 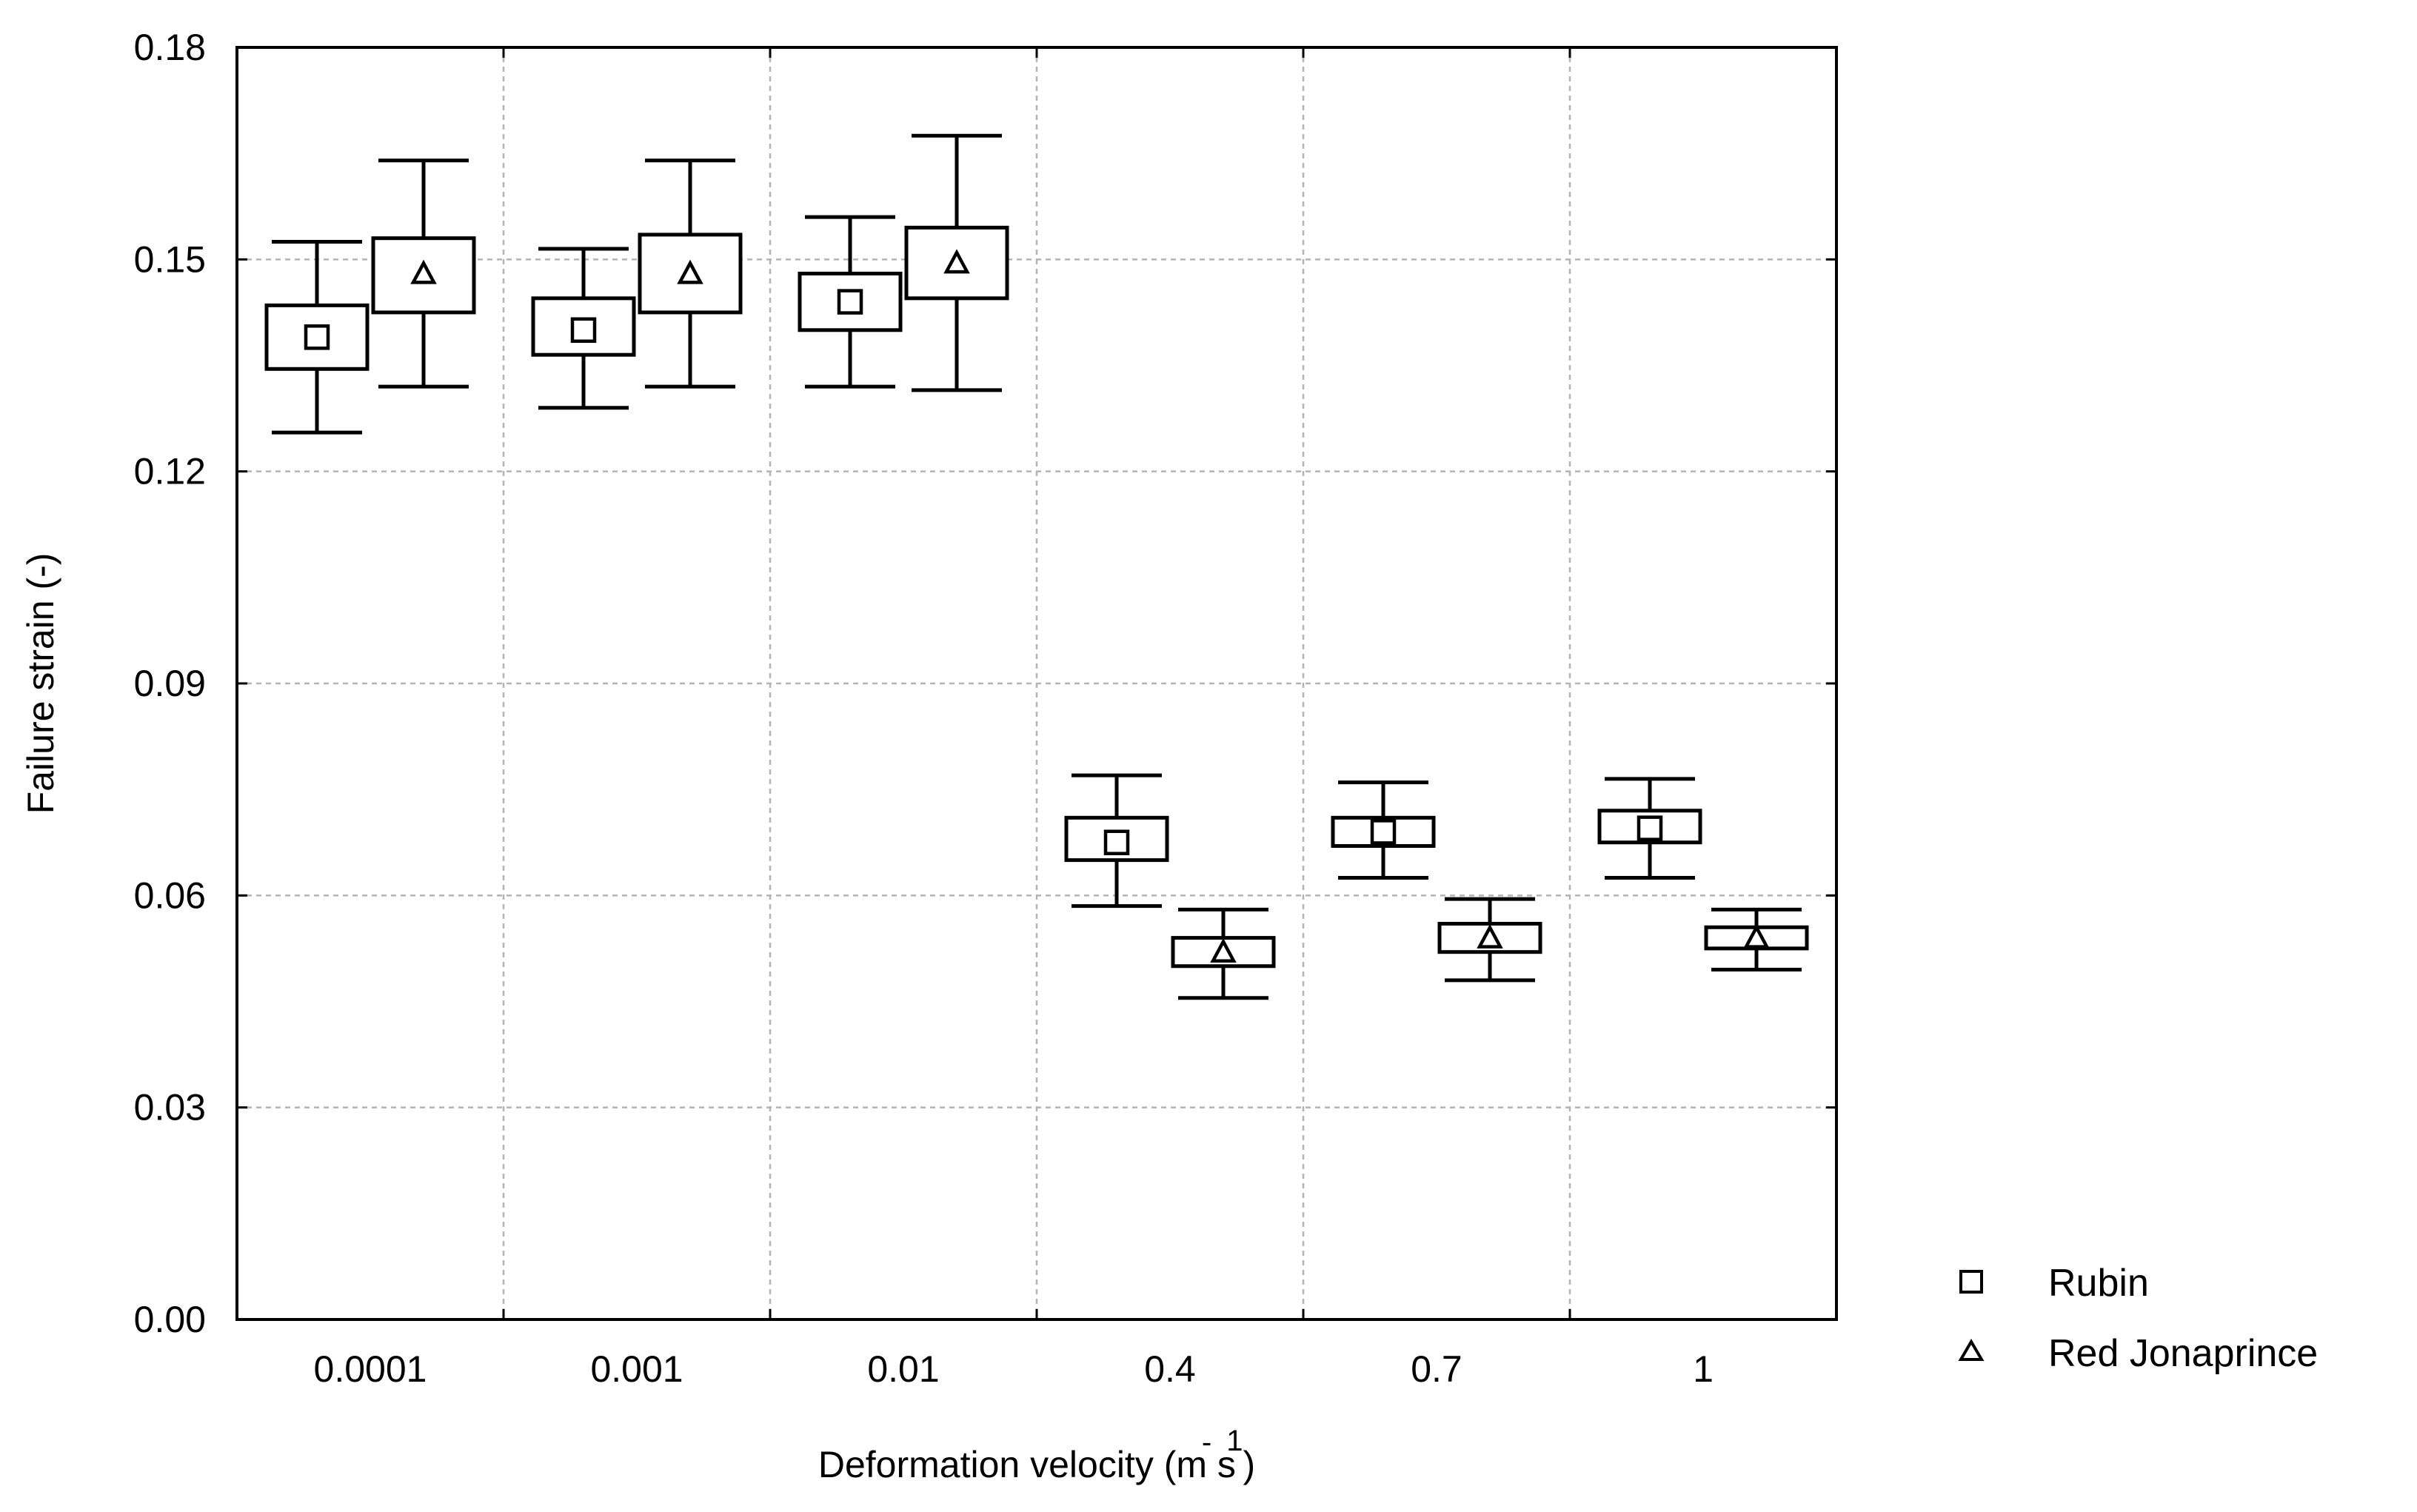 I want to click on y-tick-label: 0.03, so click(x=170, y=1107).